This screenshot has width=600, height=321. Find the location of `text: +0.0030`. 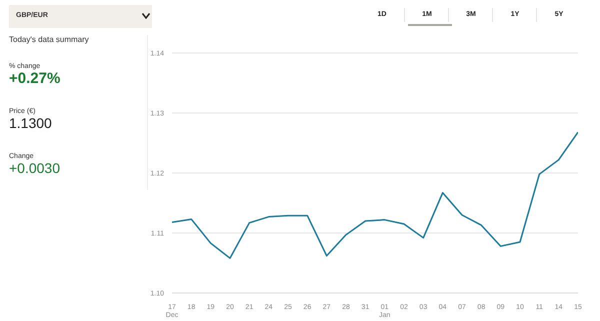

text: +0.0030 is located at coordinates (34, 168).